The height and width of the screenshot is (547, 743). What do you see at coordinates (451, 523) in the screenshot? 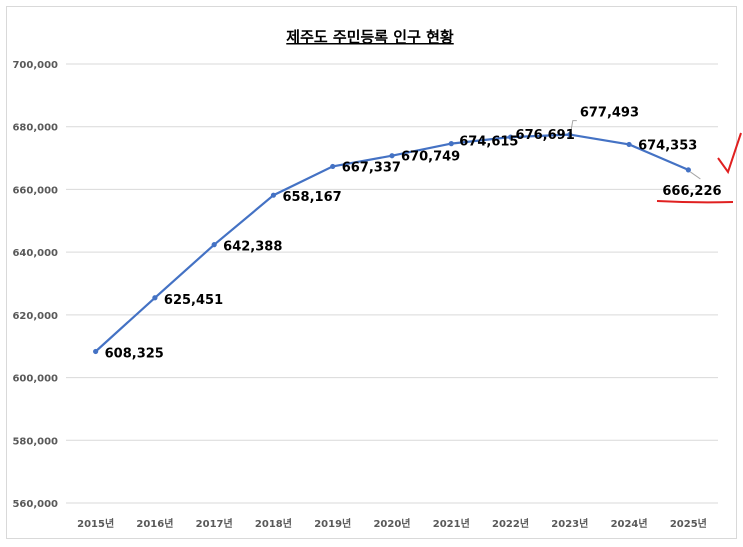
I see `x-tick-label: 2021년` at bounding box center [451, 523].